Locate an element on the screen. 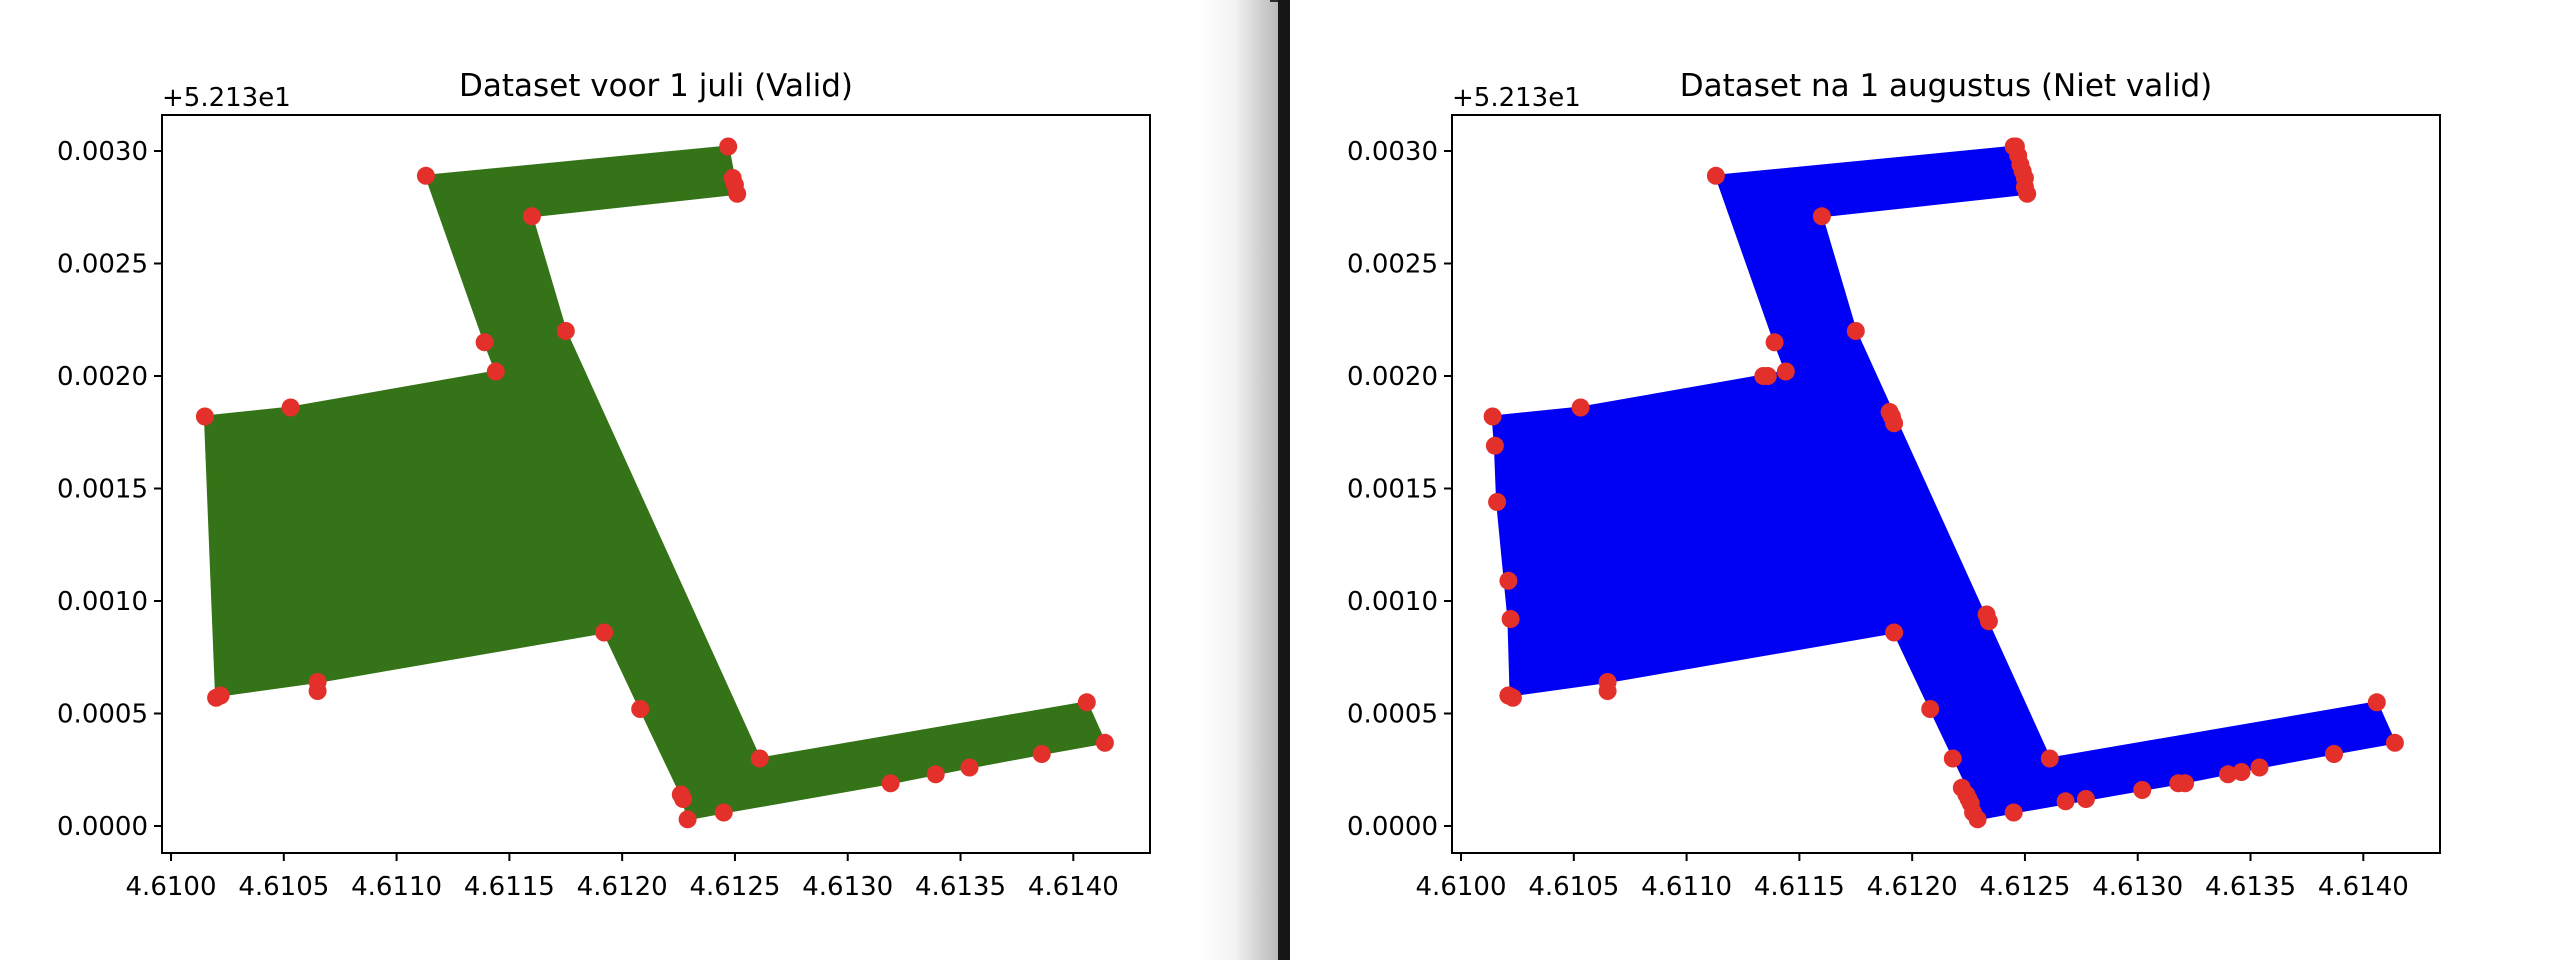  right-y-tick-label: 0.0005 is located at coordinates (1392, 715).